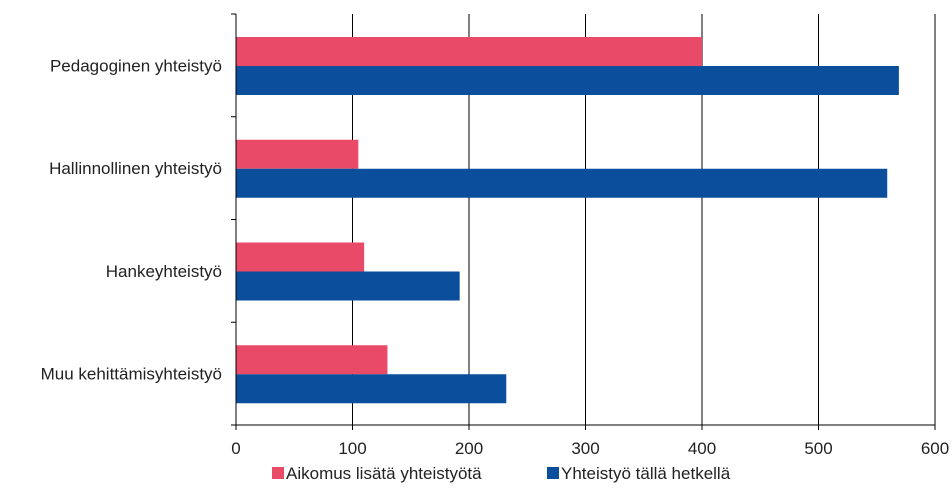 This screenshot has width=952, height=498. Describe the element at coordinates (702, 448) in the screenshot. I see `x-tick-label-400: 400` at that location.